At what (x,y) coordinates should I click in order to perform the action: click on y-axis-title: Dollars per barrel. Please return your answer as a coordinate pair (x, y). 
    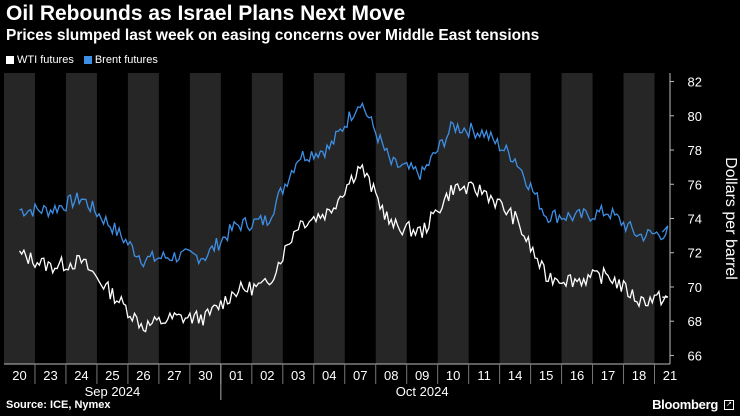
    Looking at the image, I should click on (730, 218).